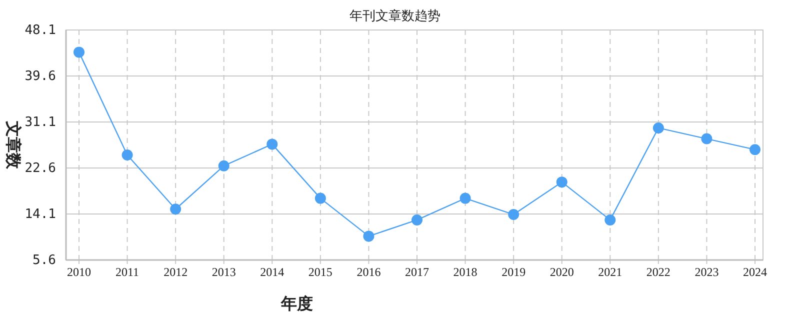 This screenshot has height=330, width=790. What do you see at coordinates (368, 272) in the screenshot?
I see `x-tick-label: 2016` at bounding box center [368, 272].